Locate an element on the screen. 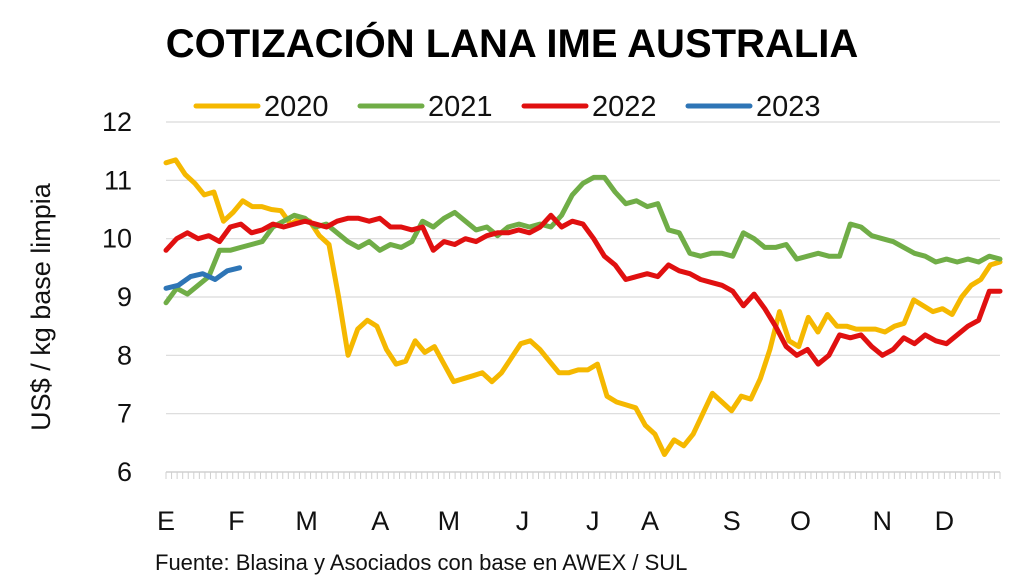  legend-label-2020: 2020 is located at coordinates (296, 107).